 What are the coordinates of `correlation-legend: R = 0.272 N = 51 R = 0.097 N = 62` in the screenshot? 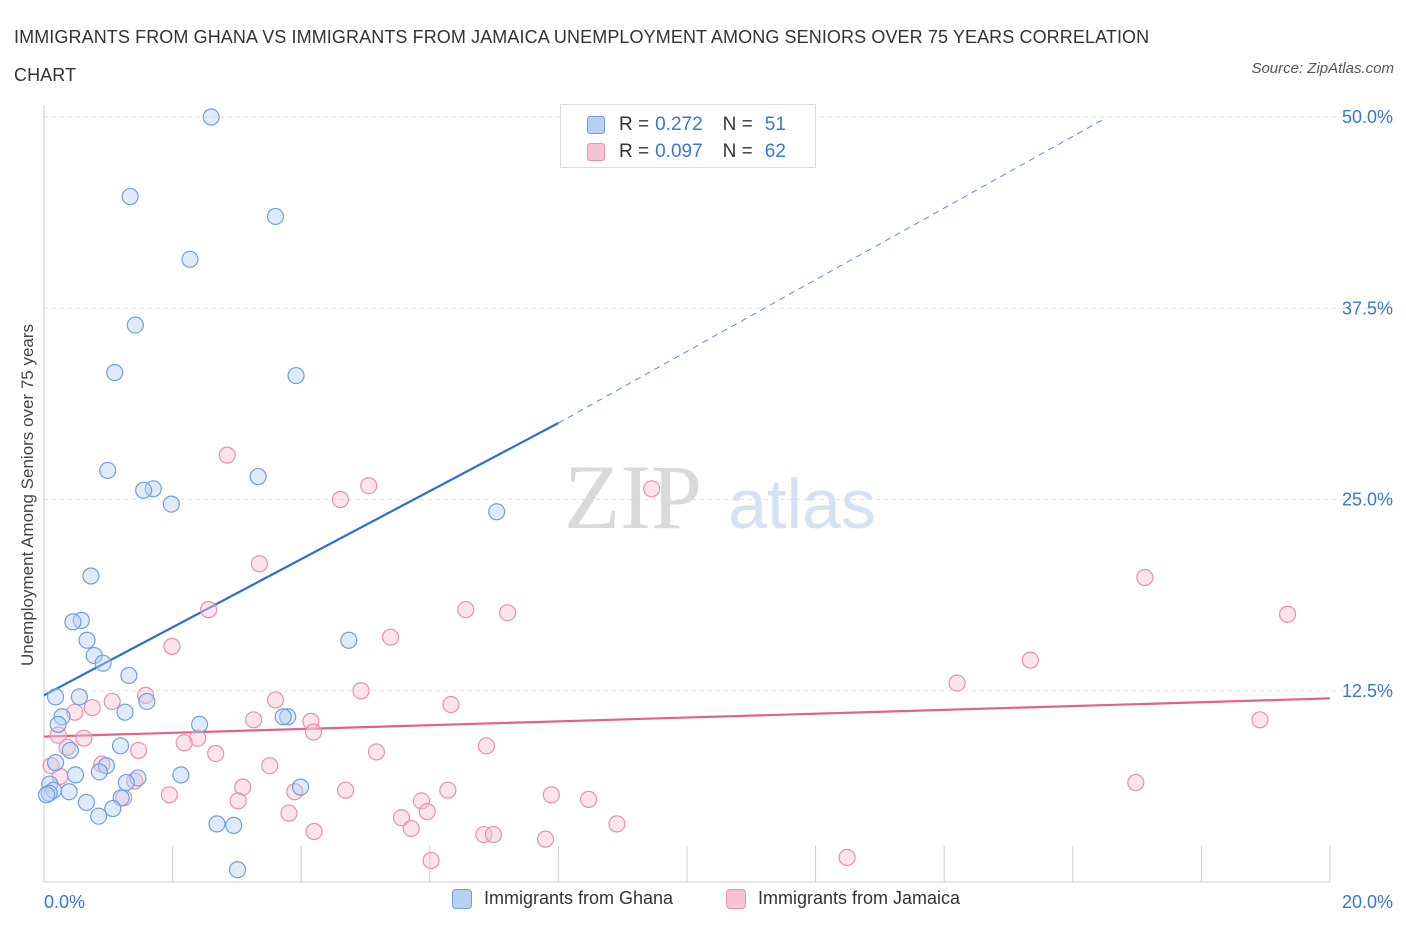 It's located at (688, 136).